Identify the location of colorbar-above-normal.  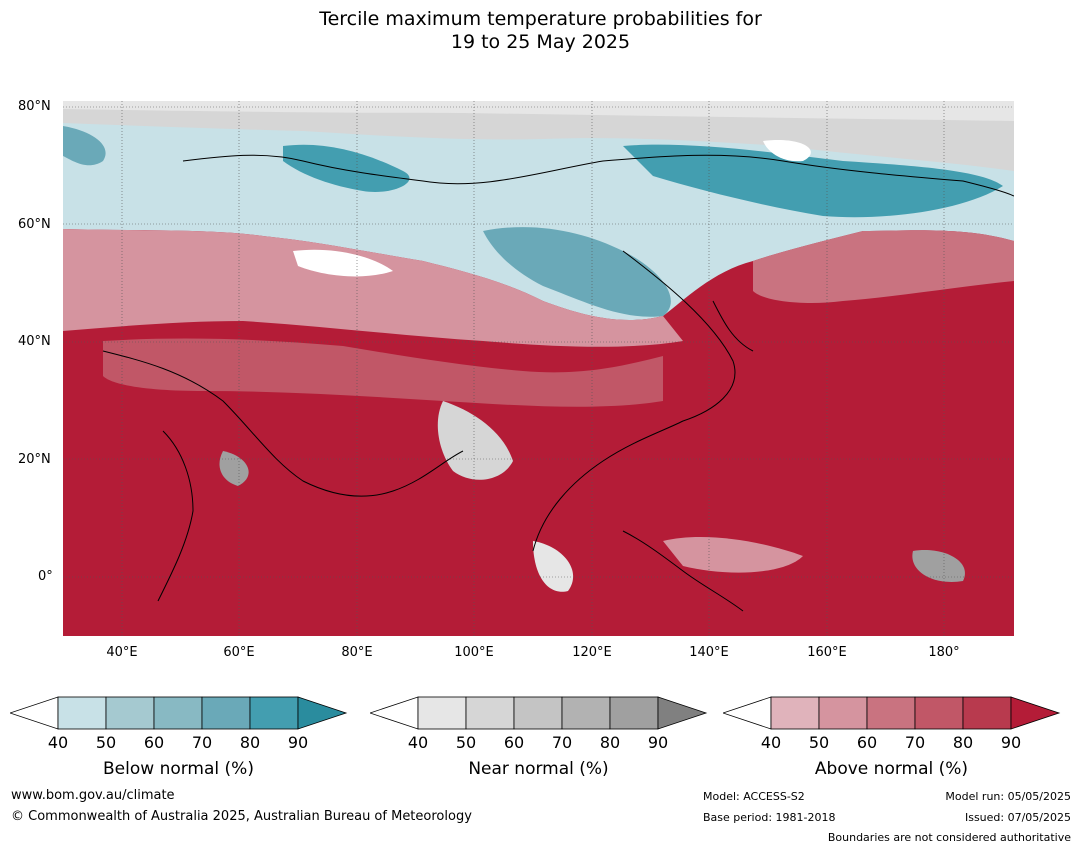
(892, 713).